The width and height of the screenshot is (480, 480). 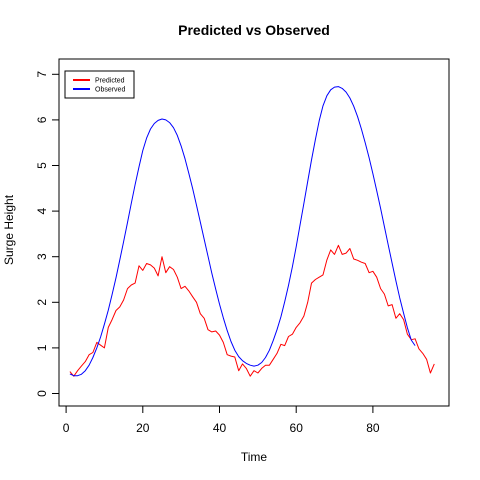 I want to click on legend: Predicted Observed, so click(x=99, y=84).